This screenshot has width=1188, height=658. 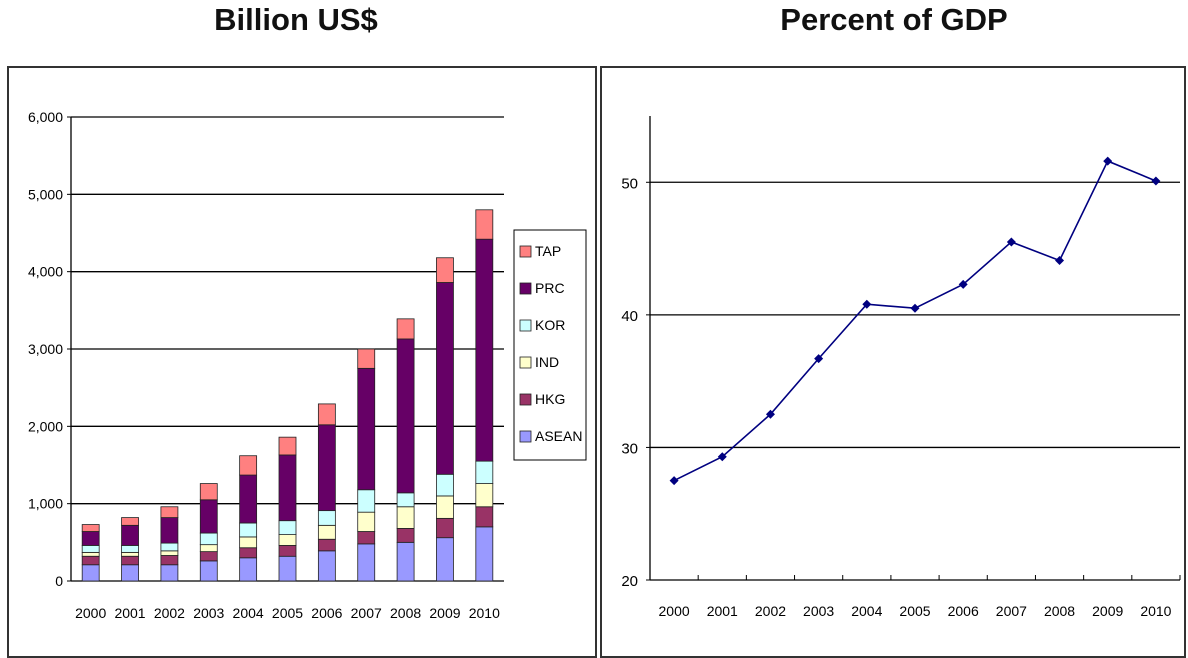 I want to click on legend-swatch-tap, so click(x=525, y=251).